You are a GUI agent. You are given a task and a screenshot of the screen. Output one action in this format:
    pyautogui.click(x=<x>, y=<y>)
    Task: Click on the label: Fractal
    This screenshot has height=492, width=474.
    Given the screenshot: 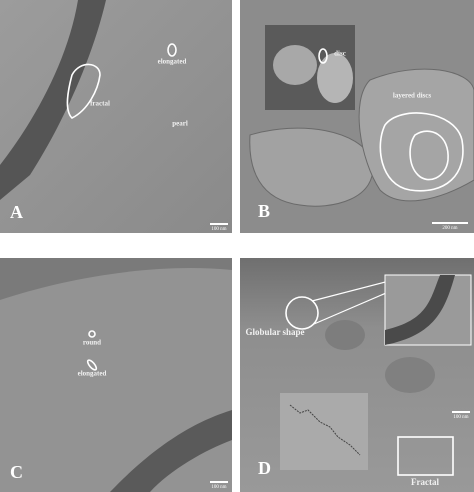 What is the action you would take?
    pyautogui.click(x=425, y=482)
    